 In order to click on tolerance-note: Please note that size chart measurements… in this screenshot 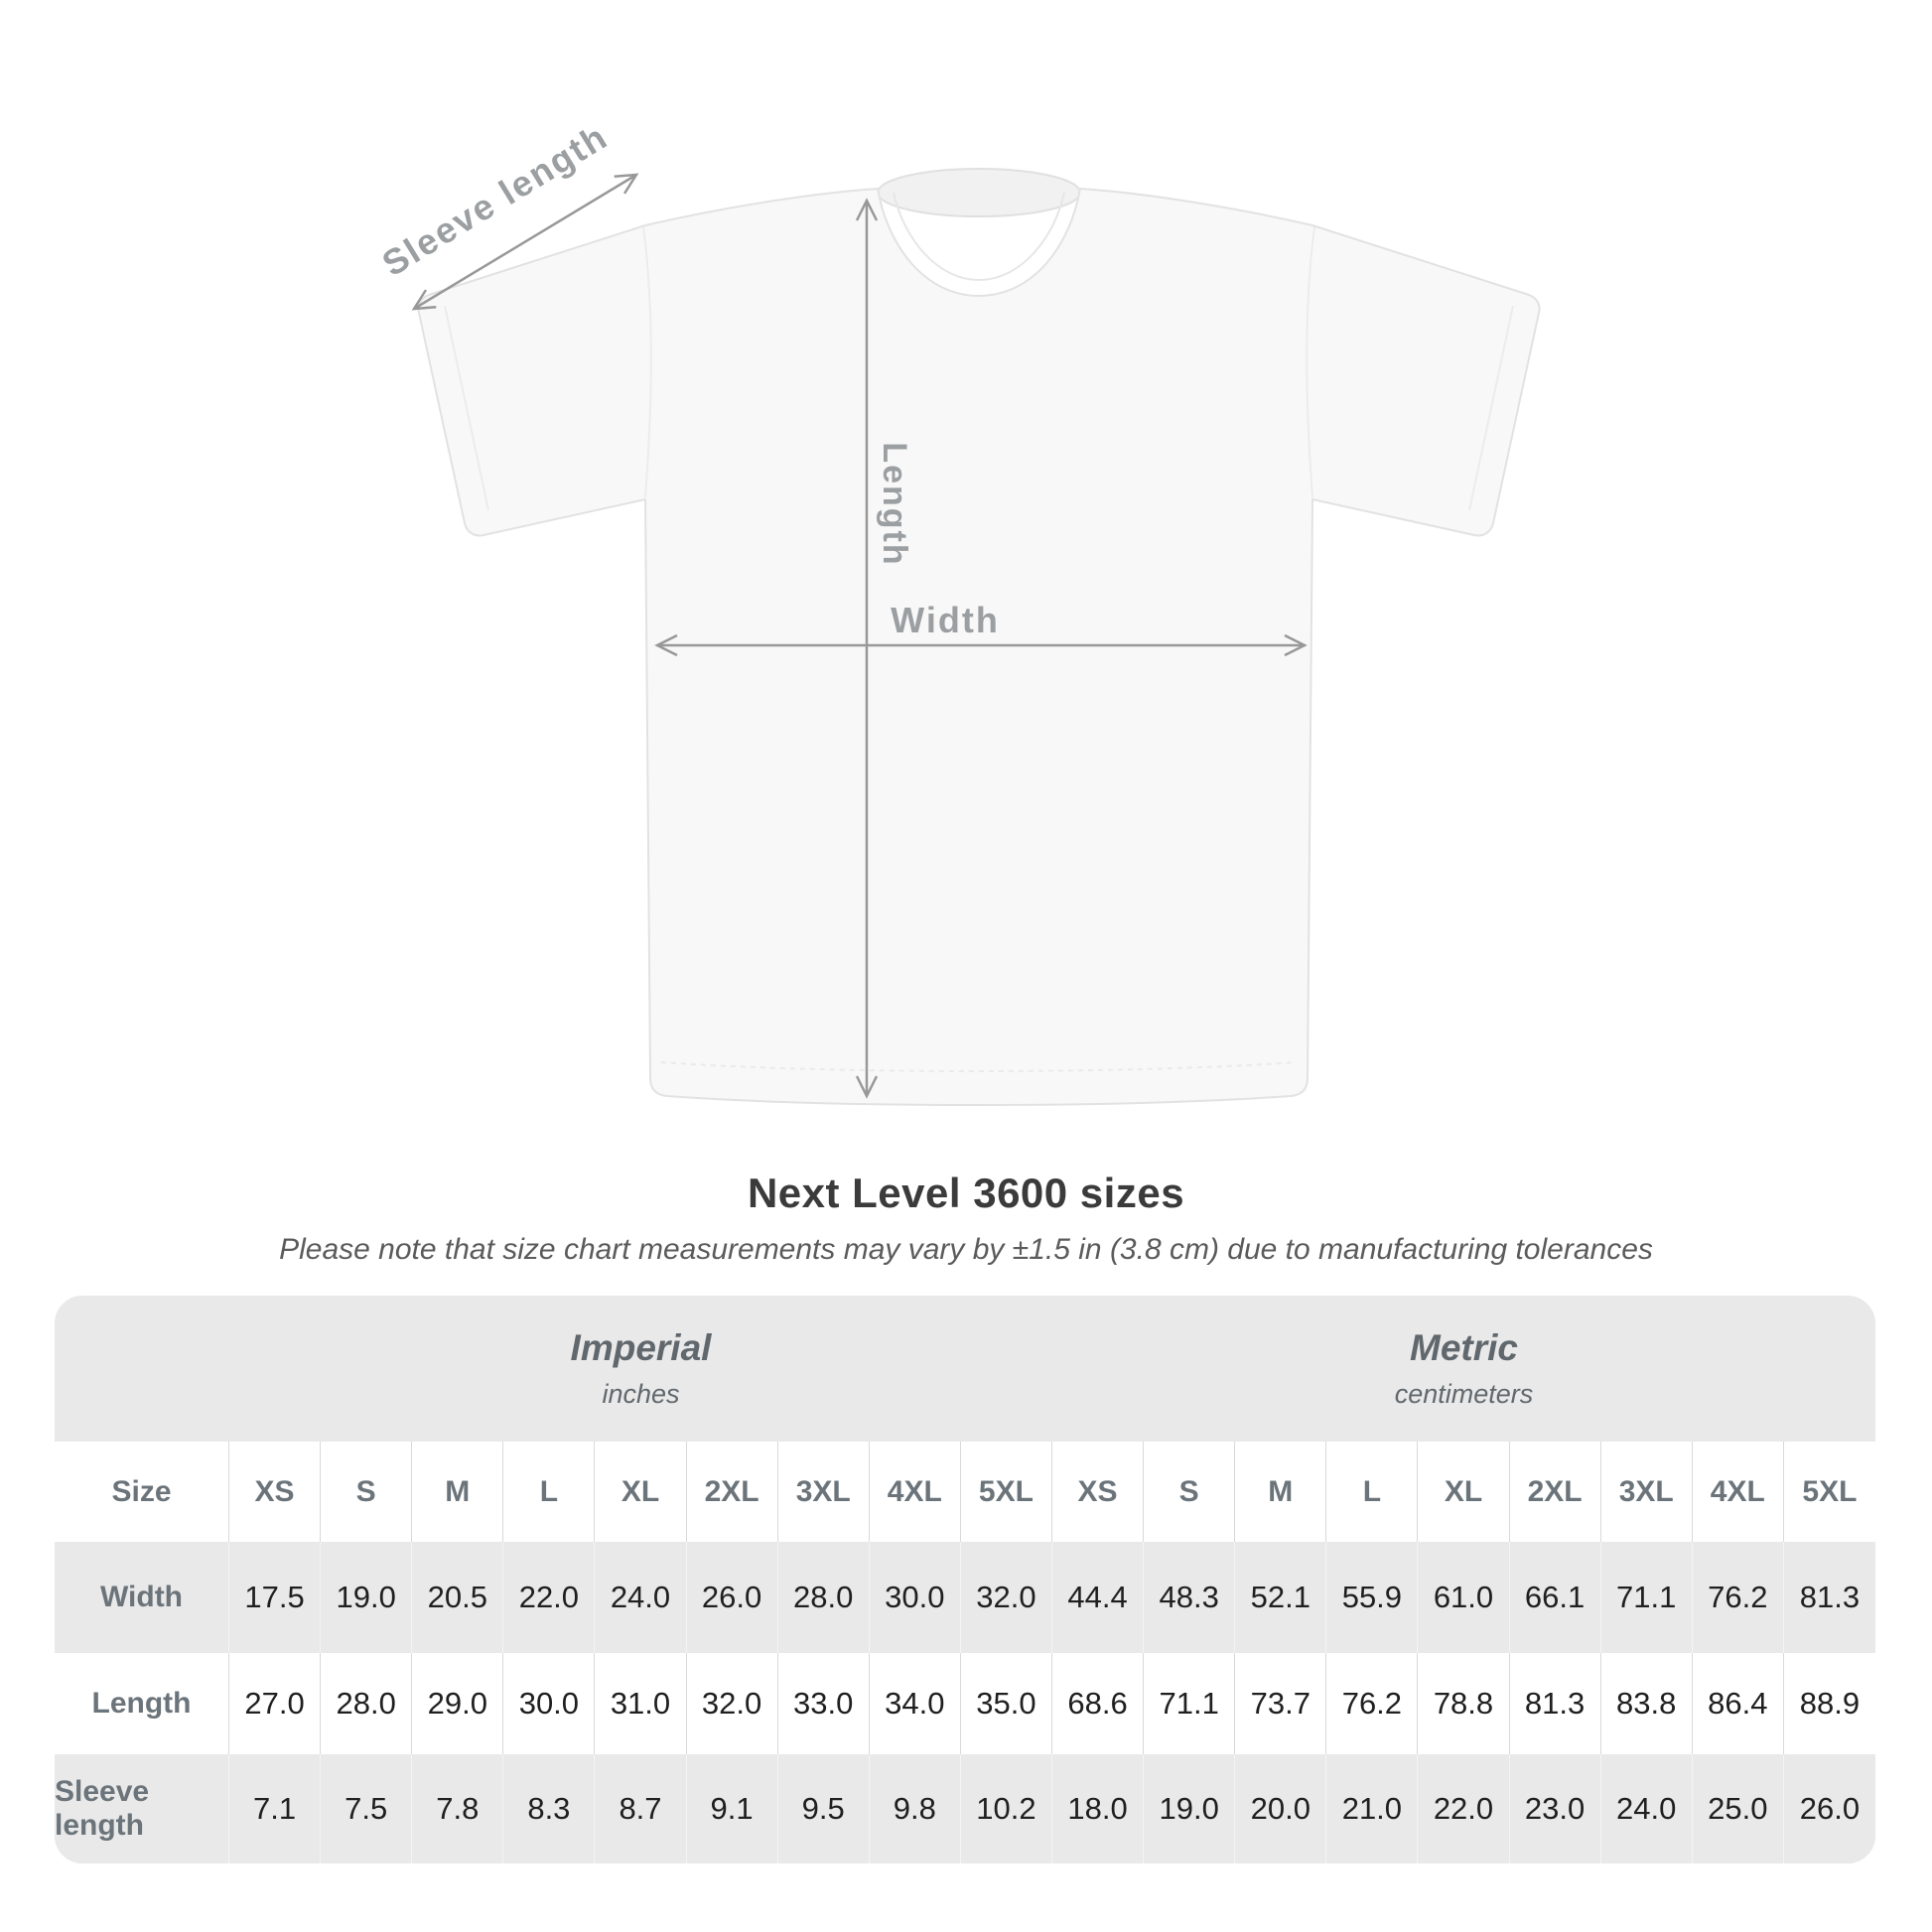, I will do `click(966, 1249)`.